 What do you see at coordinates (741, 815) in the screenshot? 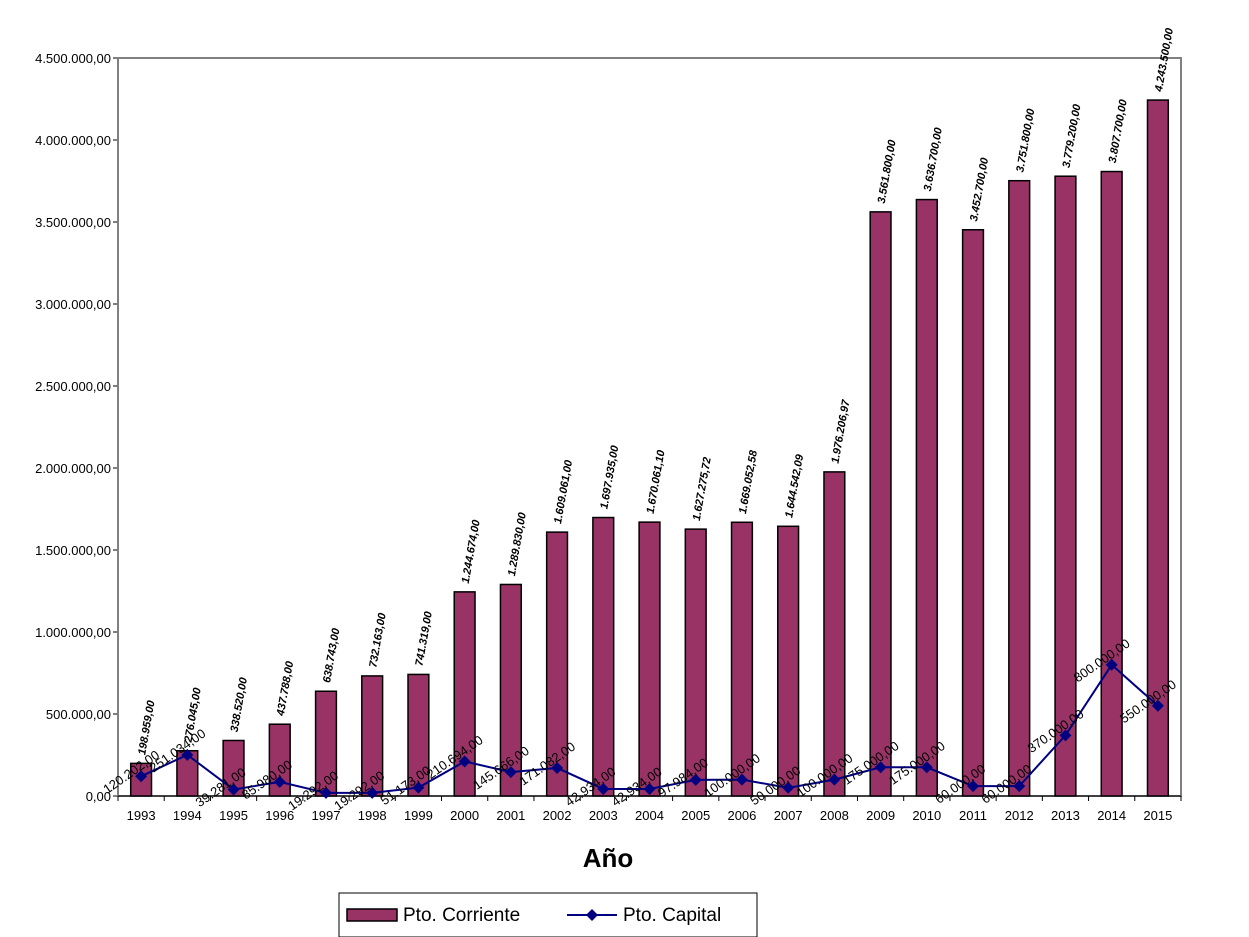
I see `x-tick-label: 2006` at bounding box center [741, 815].